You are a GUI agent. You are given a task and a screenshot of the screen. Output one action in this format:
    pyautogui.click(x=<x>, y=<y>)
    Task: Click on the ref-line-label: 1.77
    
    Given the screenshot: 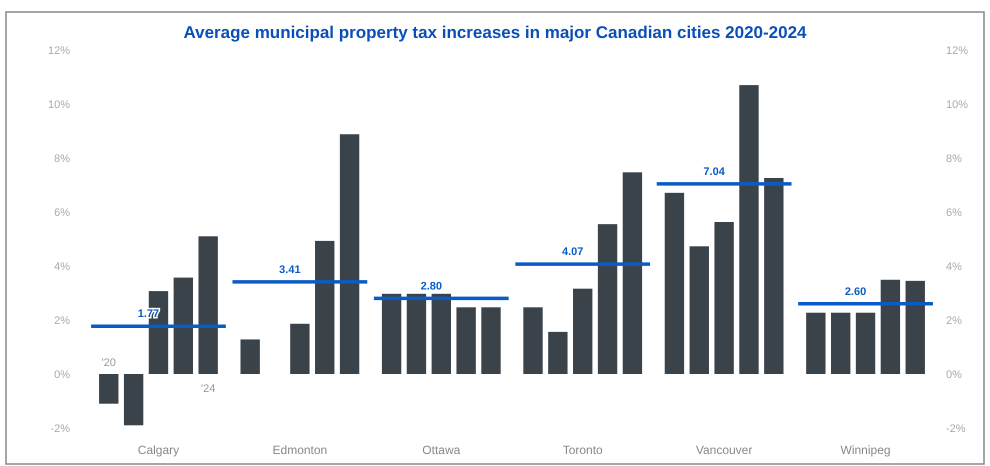 What is the action you would take?
    pyautogui.click(x=149, y=314)
    